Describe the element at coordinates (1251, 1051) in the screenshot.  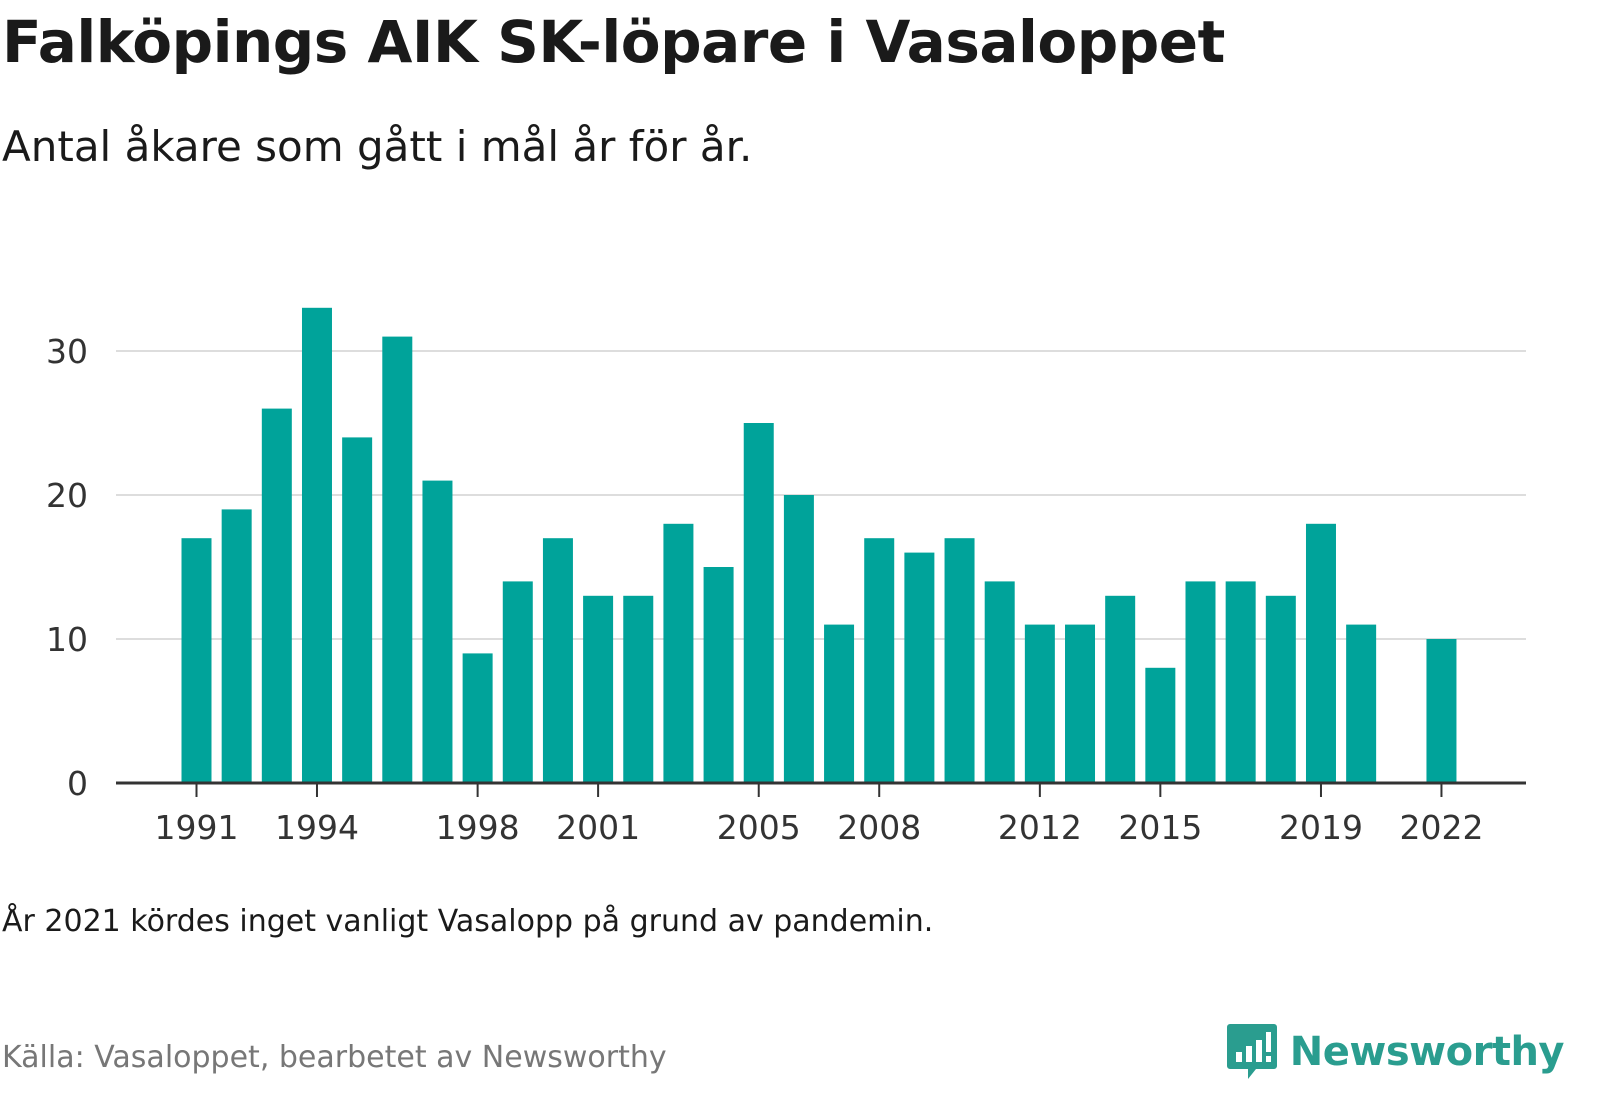
I see `bar-chart-speech-bubble-icon` at that location.